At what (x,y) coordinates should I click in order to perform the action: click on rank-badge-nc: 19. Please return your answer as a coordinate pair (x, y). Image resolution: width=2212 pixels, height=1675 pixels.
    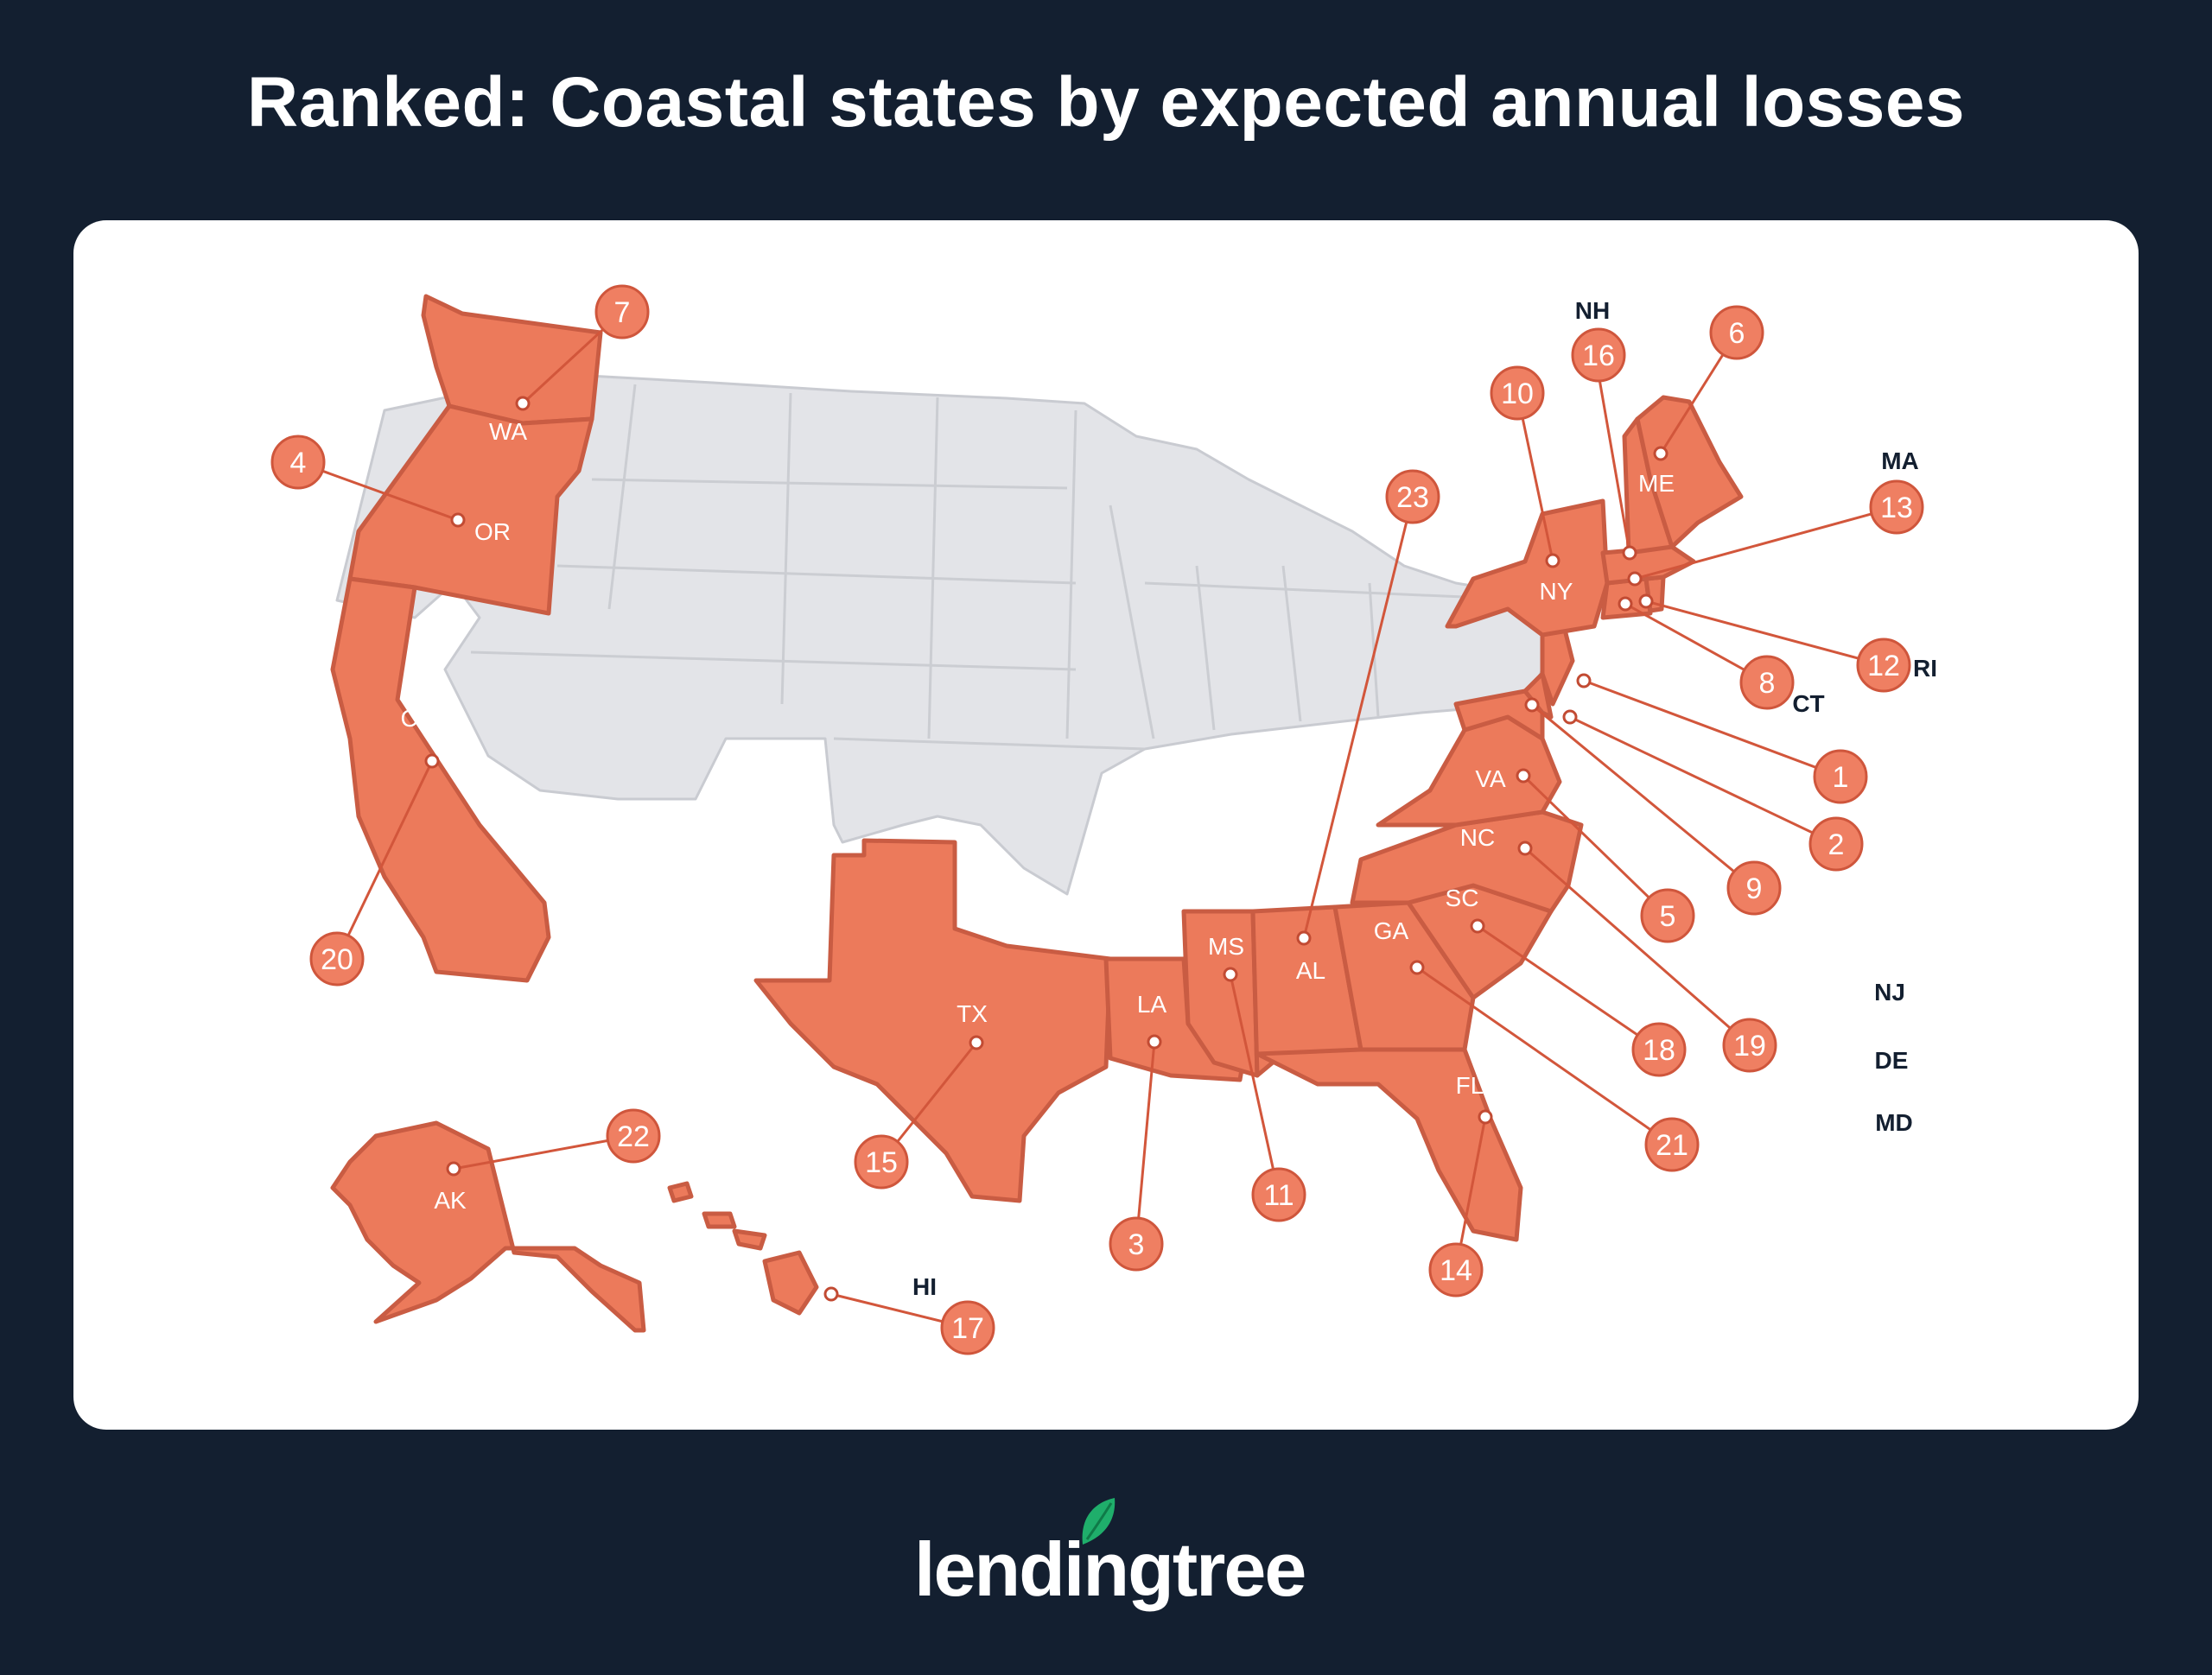
    Looking at the image, I should click on (1749, 1045).